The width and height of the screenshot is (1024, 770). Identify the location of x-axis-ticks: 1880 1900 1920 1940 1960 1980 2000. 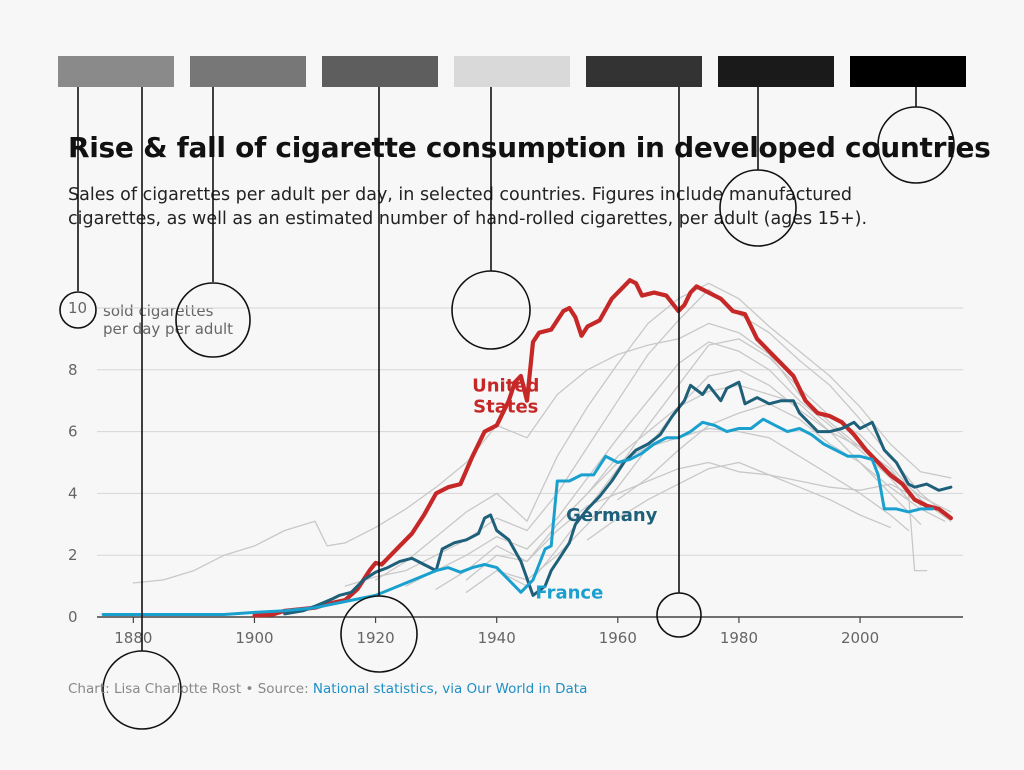
(496, 632).